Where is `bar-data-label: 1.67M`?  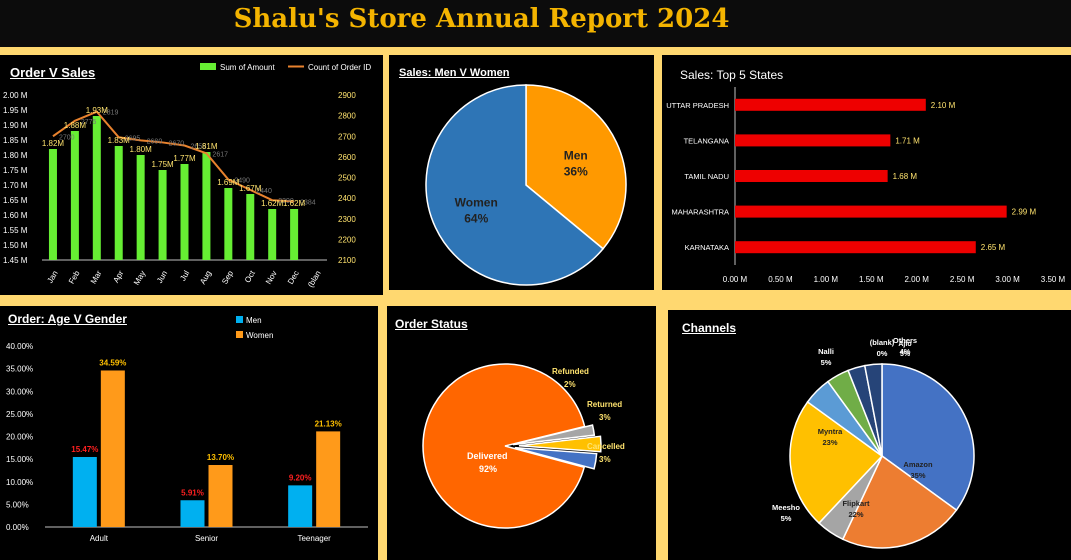 bar-data-label: 1.67M is located at coordinates (250, 188).